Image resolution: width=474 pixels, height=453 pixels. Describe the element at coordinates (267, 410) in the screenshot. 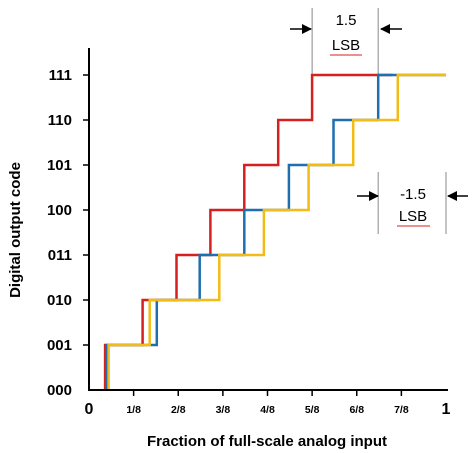

I see `x-tick-label-4: 4/8` at that location.